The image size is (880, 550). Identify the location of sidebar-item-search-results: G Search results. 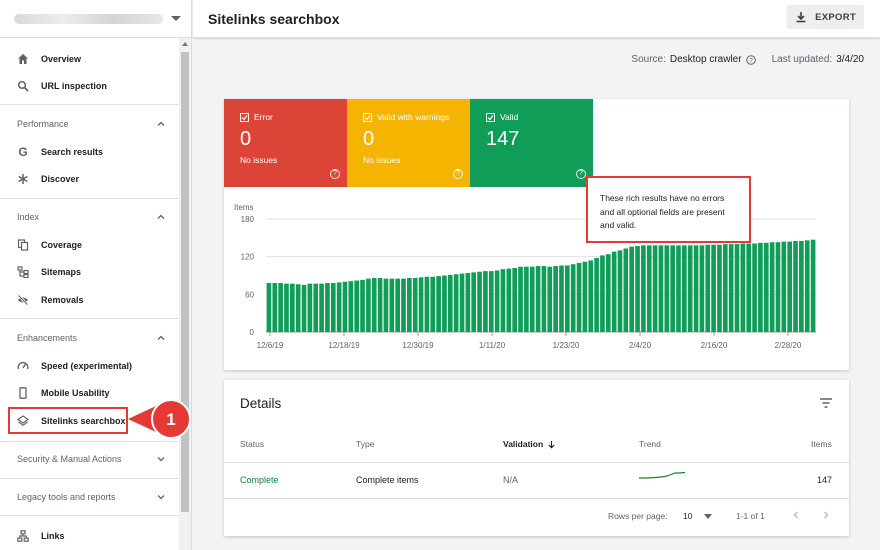
(90, 151).